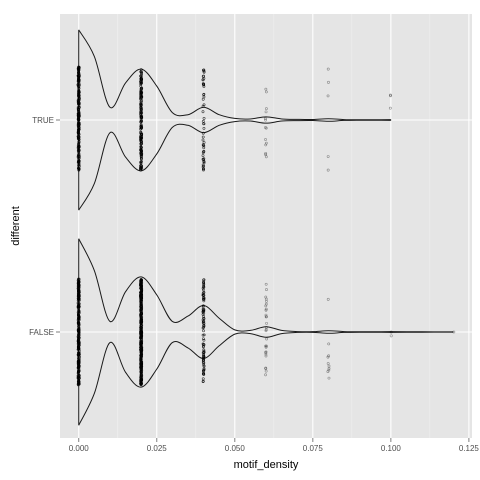 This screenshot has height=480, width=480. Describe the element at coordinates (234, 75) in the screenshot. I see `violin-outline-upper` at that location.